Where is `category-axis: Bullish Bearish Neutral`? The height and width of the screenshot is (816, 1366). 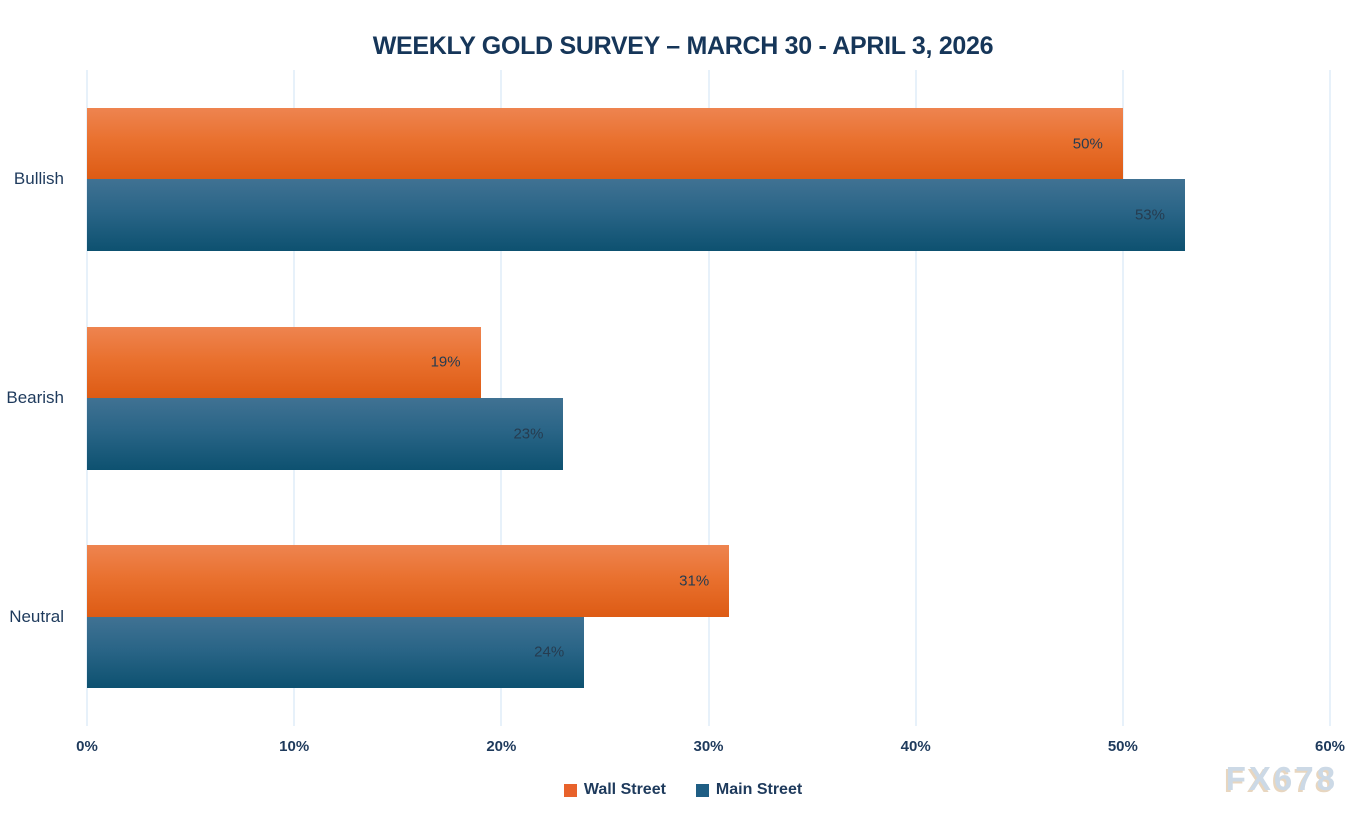 category-axis: Bullish Bearish Neutral is located at coordinates (43, 398).